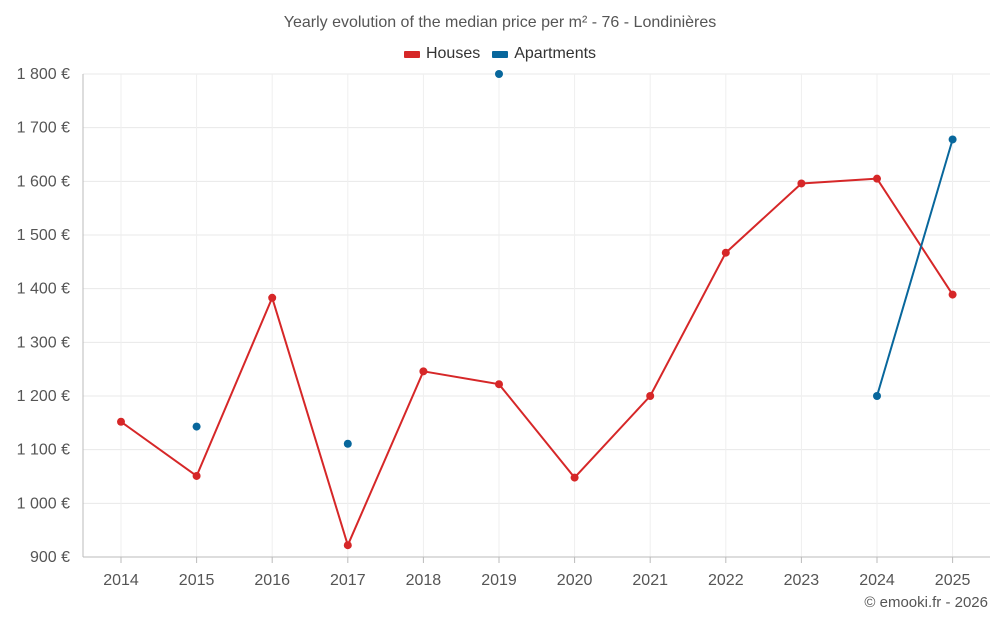 Image resolution: width=1000 pixels, height=625 pixels. I want to click on data-point-houses-2020, so click(574, 477).